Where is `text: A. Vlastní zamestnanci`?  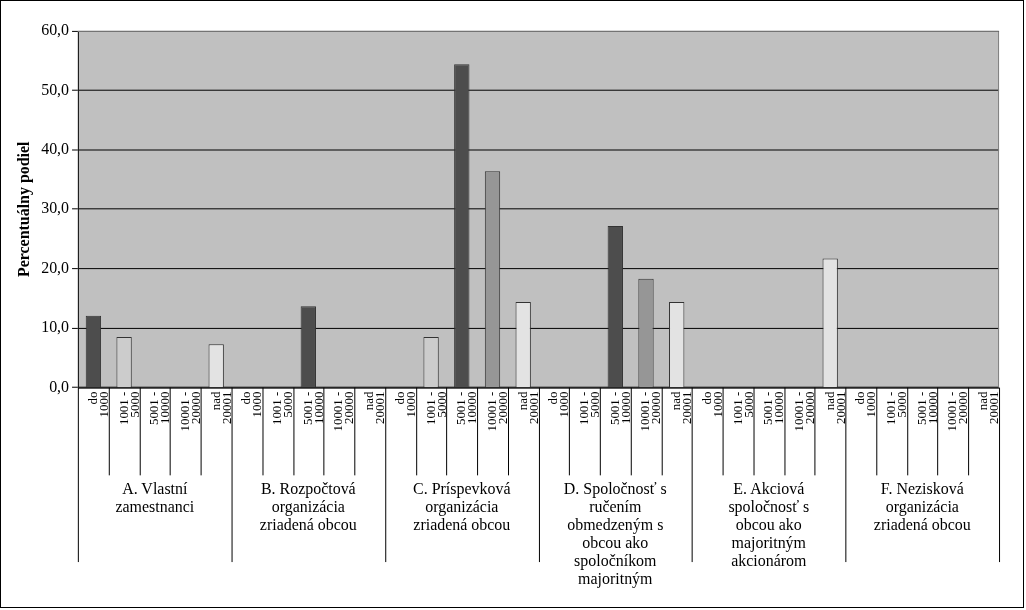
text: A. Vlastní zamestnanci is located at coordinates (155, 498).